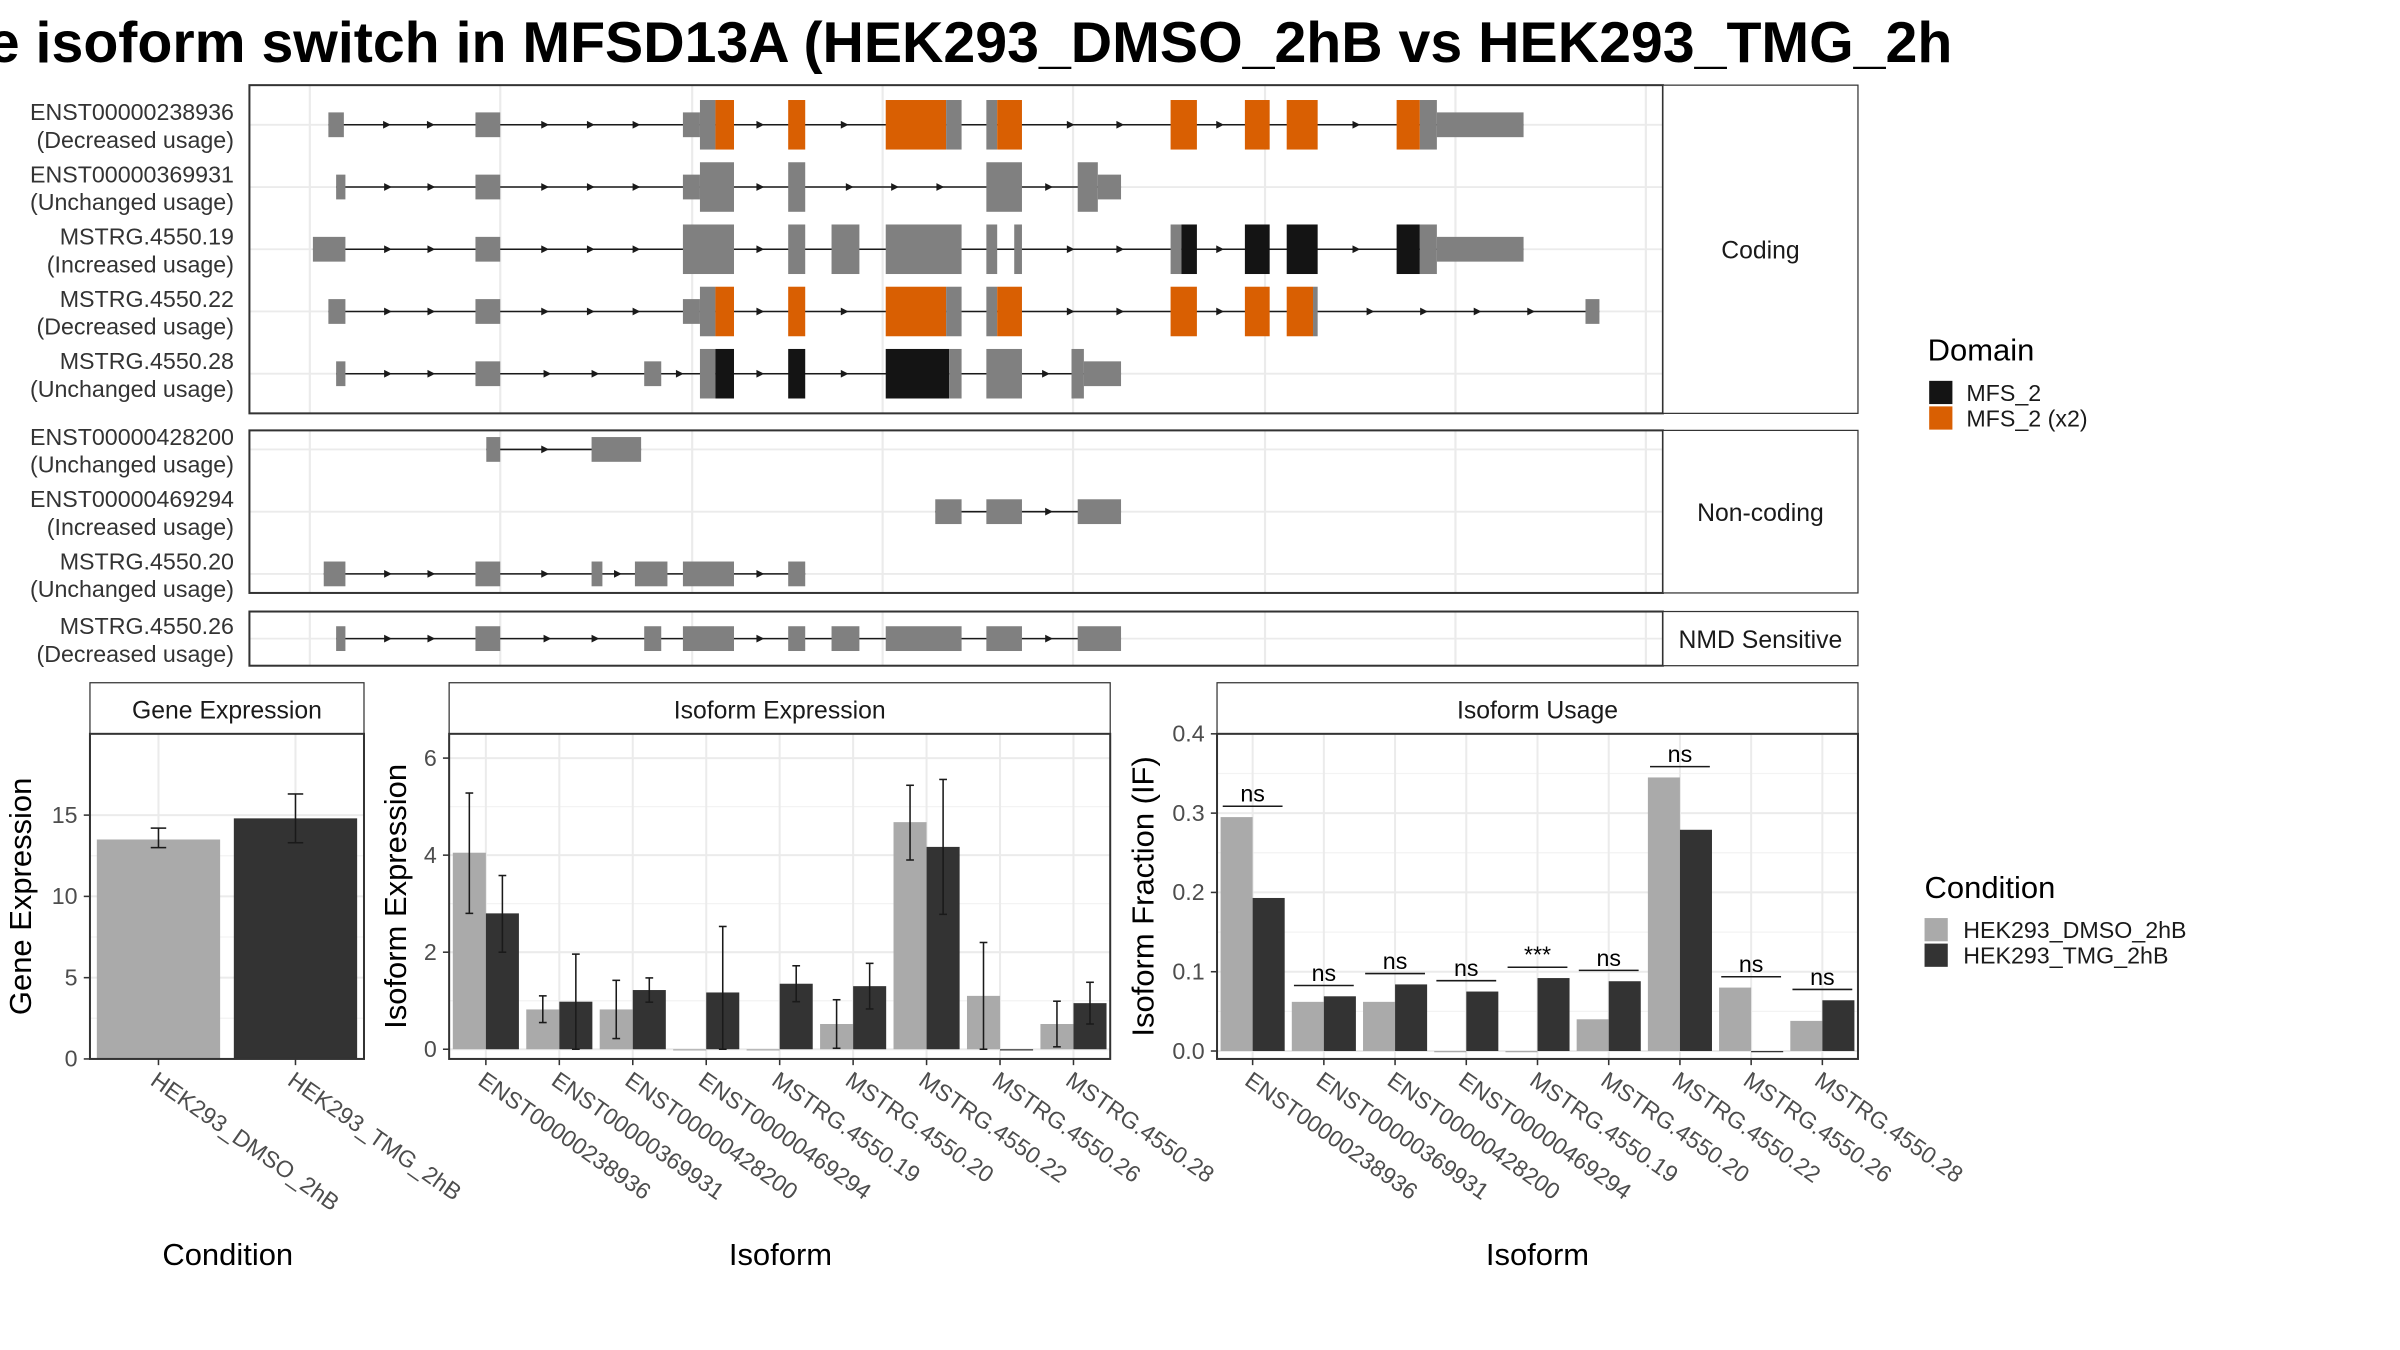 The width and height of the screenshot is (2400, 1350). I want to click on y-tick-label: 0.1, so click(1188, 971).